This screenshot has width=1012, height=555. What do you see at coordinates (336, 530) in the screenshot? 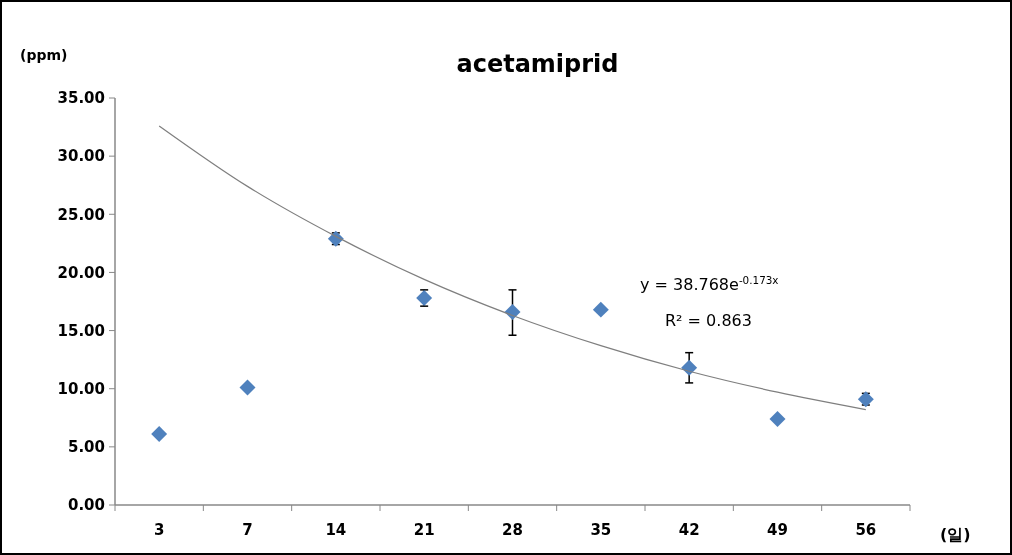
I see `x-tick-label: 14` at bounding box center [336, 530].